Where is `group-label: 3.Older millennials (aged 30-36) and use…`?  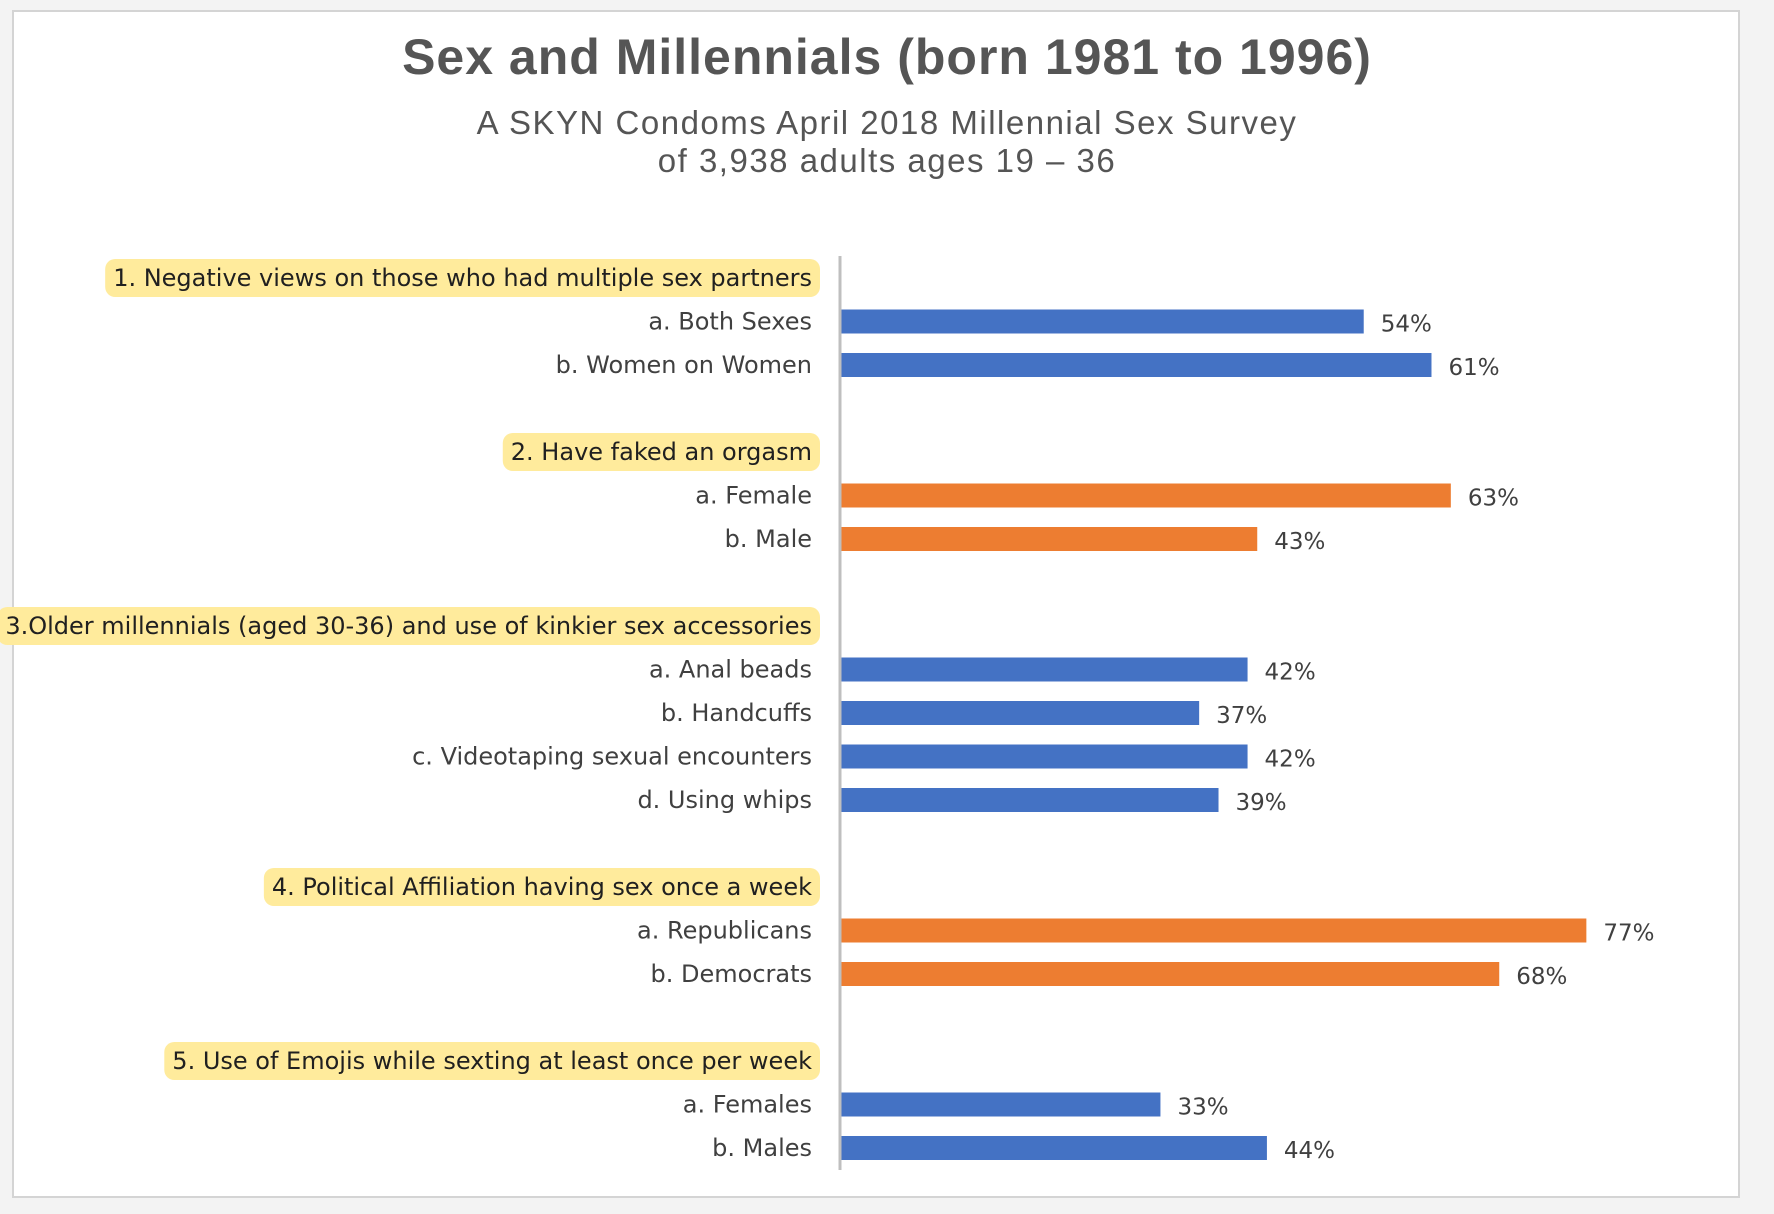
group-label: 3.Older millennials (aged 30-36) and use… is located at coordinates (408, 626).